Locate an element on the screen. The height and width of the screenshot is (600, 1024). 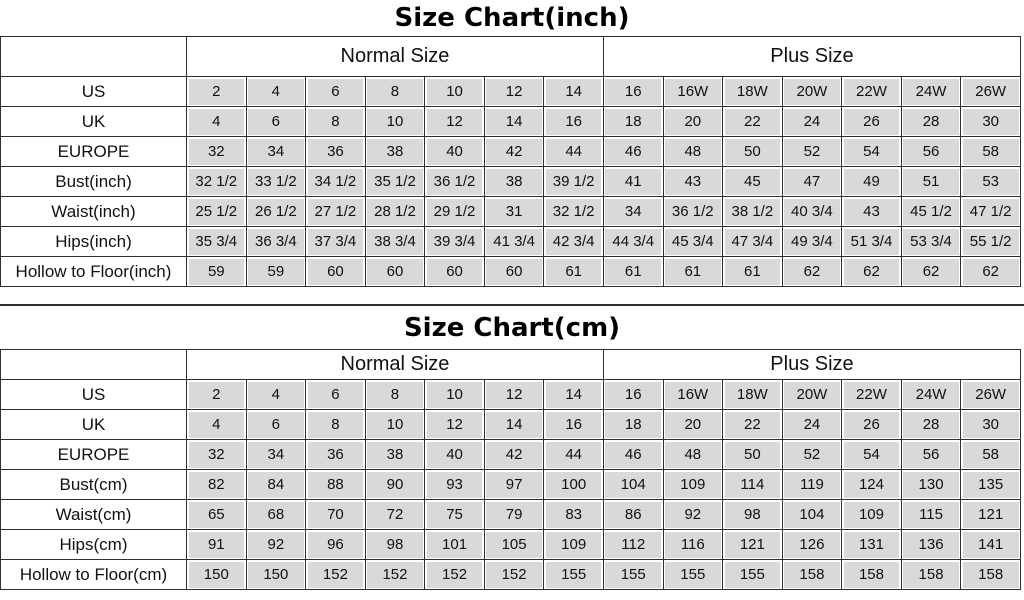
size-value-cell: 20 is located at coordinates (693, 121).